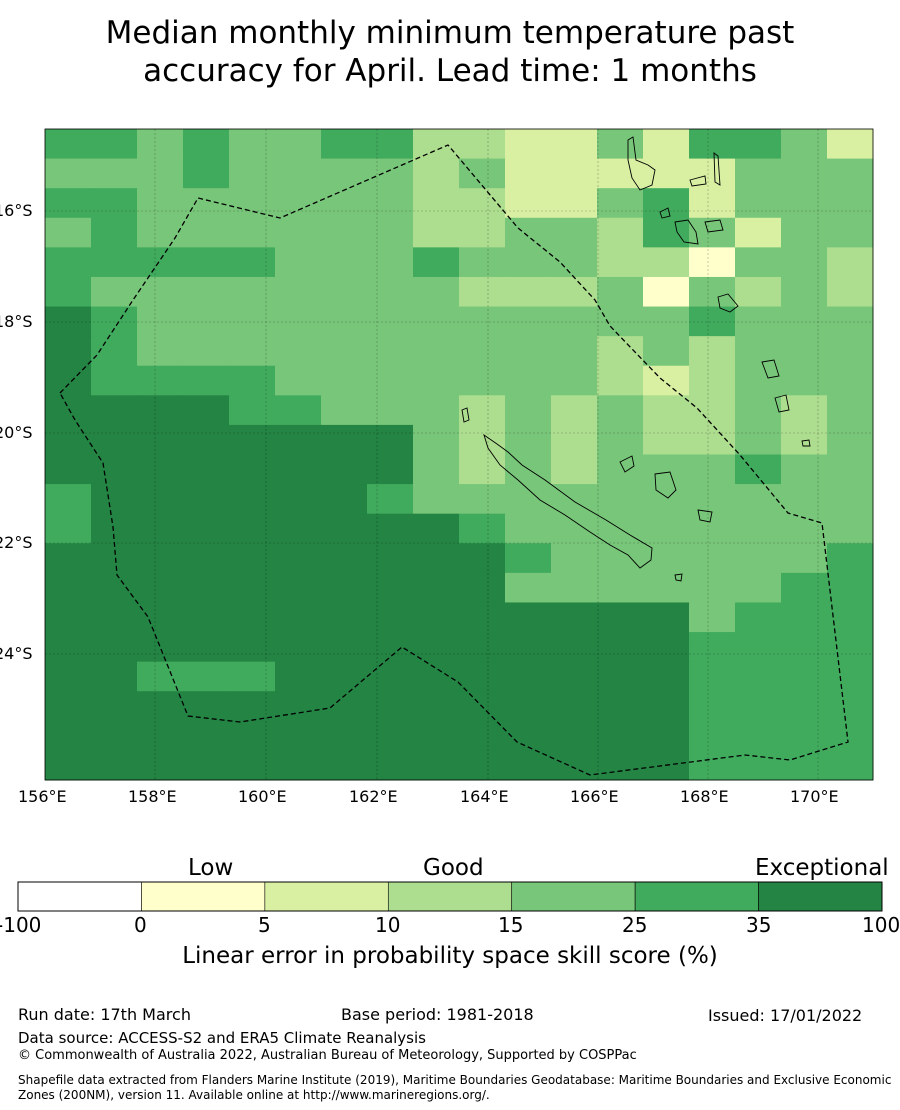 This screenshot has height=1110, width=900. I want to click on vanuatu-efate, so click(728, 303).